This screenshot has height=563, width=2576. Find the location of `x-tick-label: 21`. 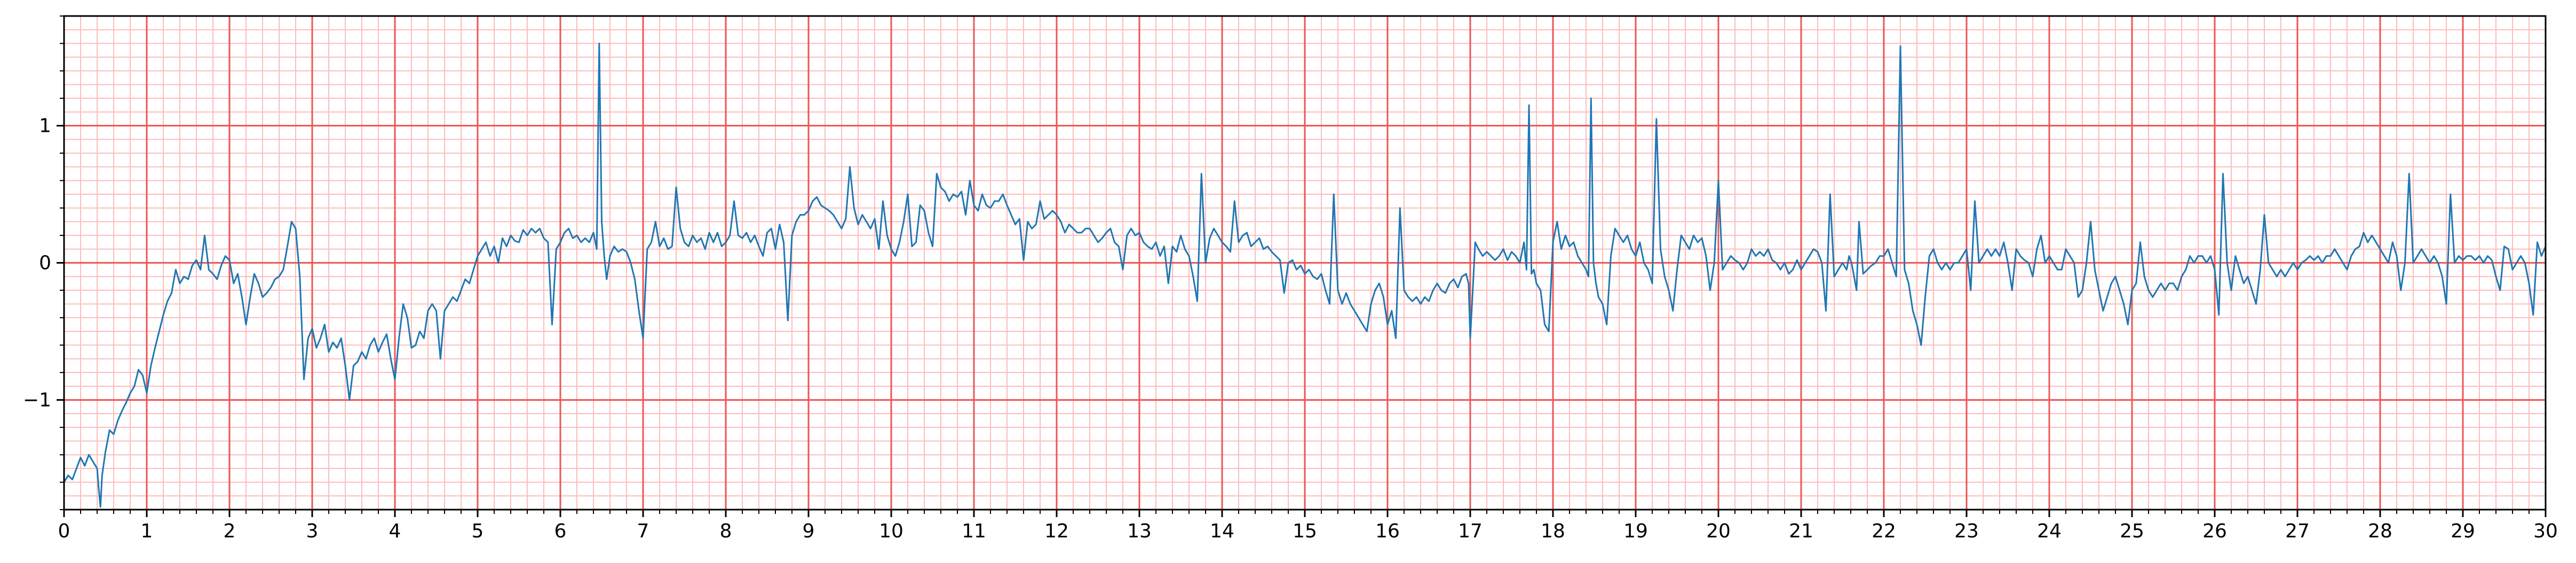

x-tick-label: 21 is located at coordinates (1801, 531).